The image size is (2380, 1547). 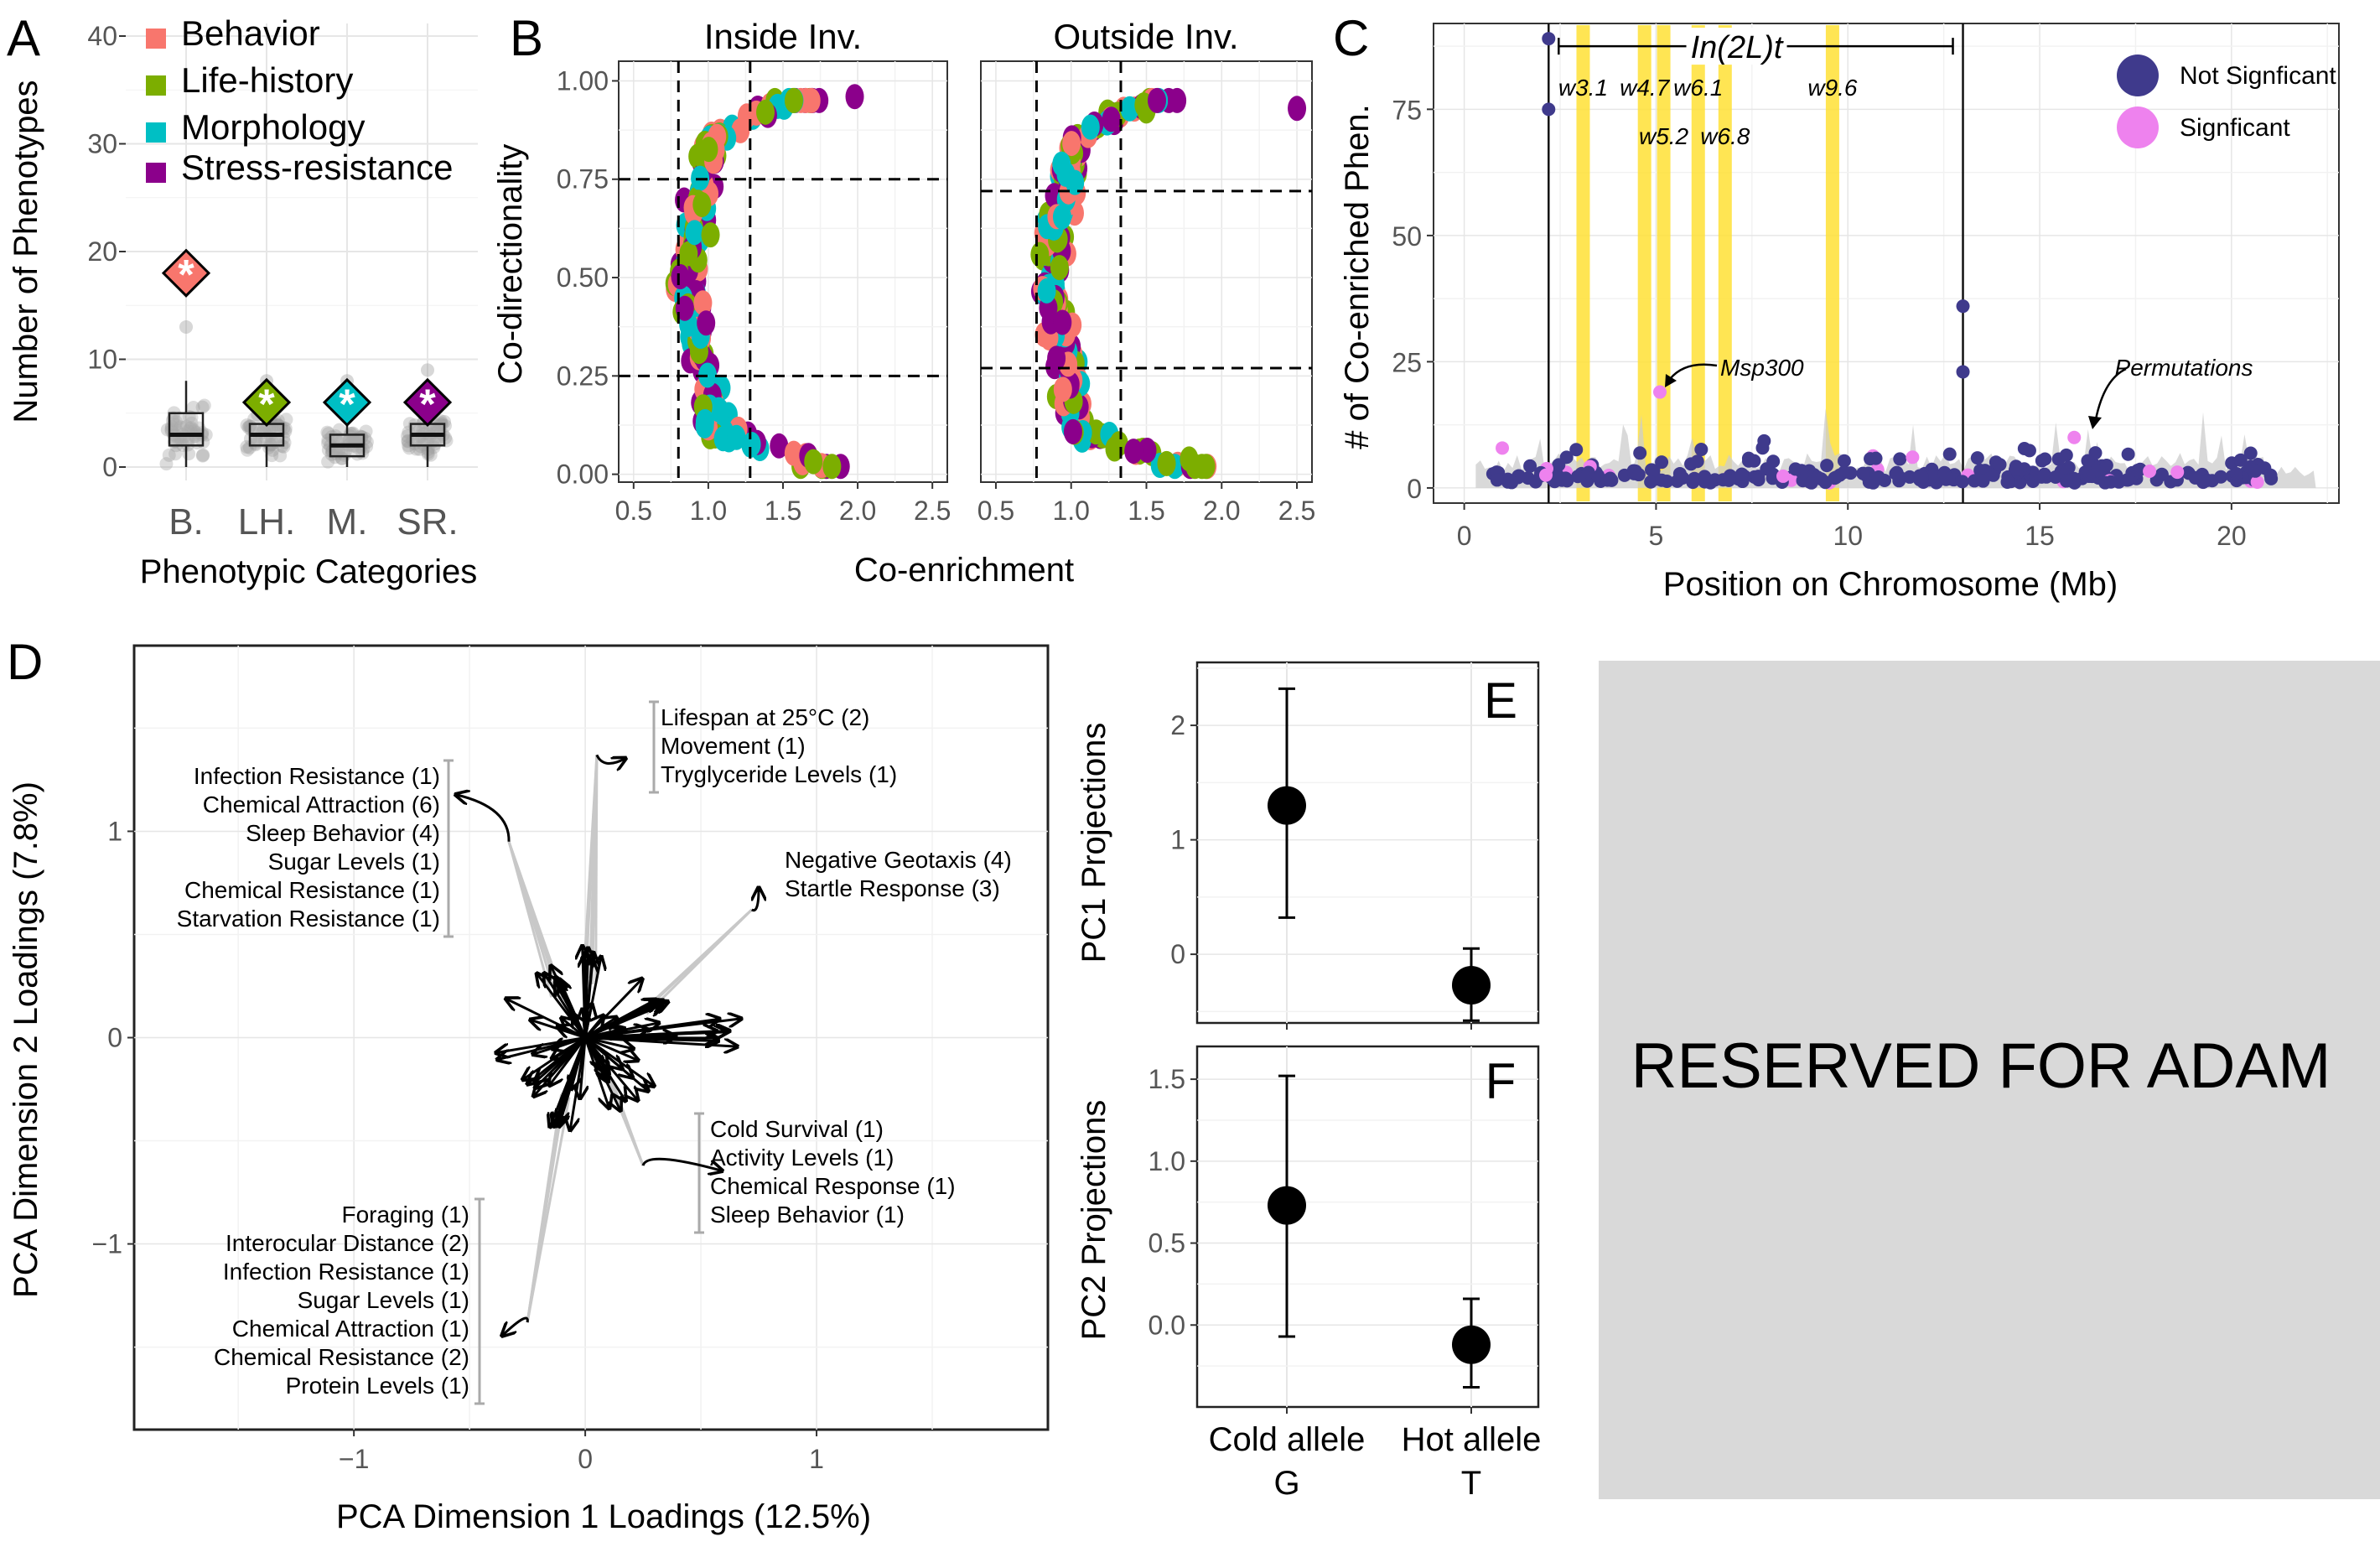 What do you see at coordinates (427, 522) in the screenshot?
I see `x-tick-label: SR.` at bounding box center [427, 522].